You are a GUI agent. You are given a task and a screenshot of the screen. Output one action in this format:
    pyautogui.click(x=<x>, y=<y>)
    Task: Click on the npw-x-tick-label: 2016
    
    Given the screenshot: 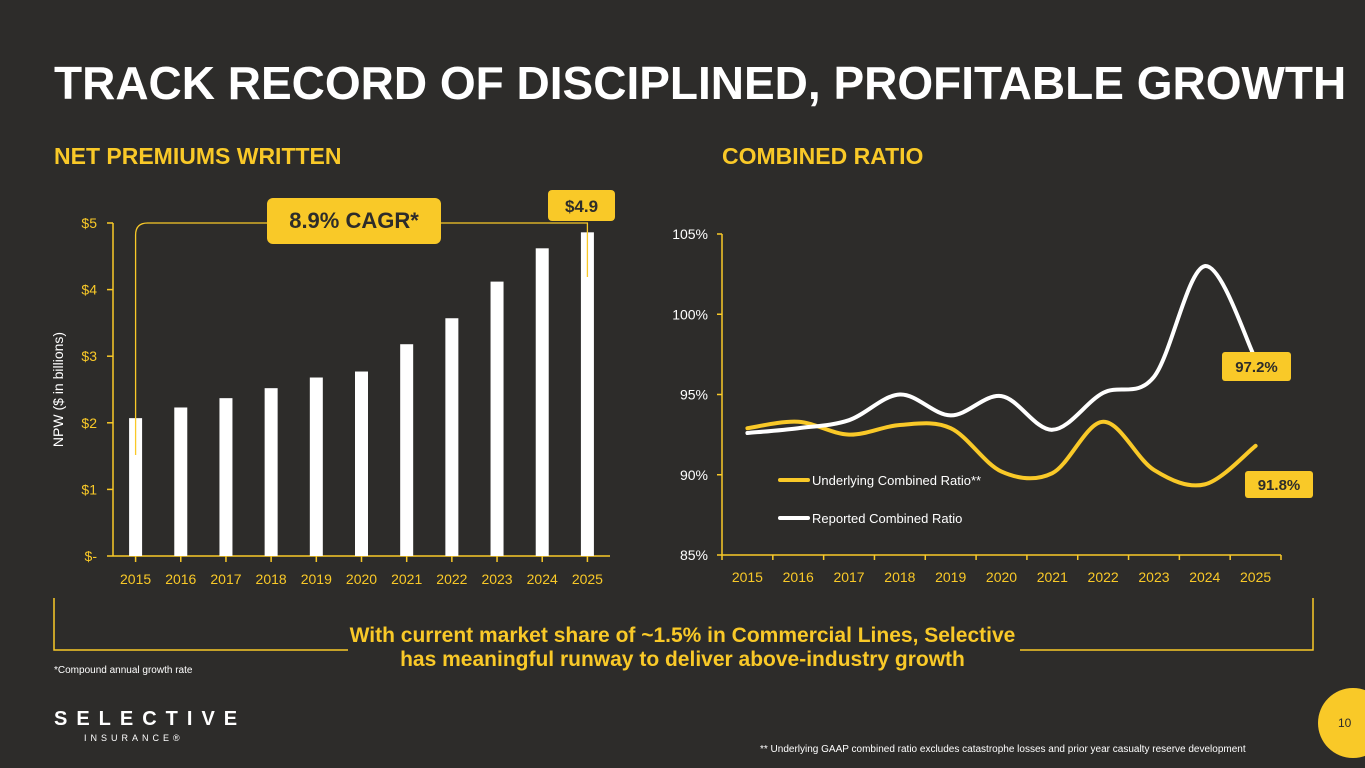 What is the action you would take?
    pyautogui.click(x=180, y=579)
    